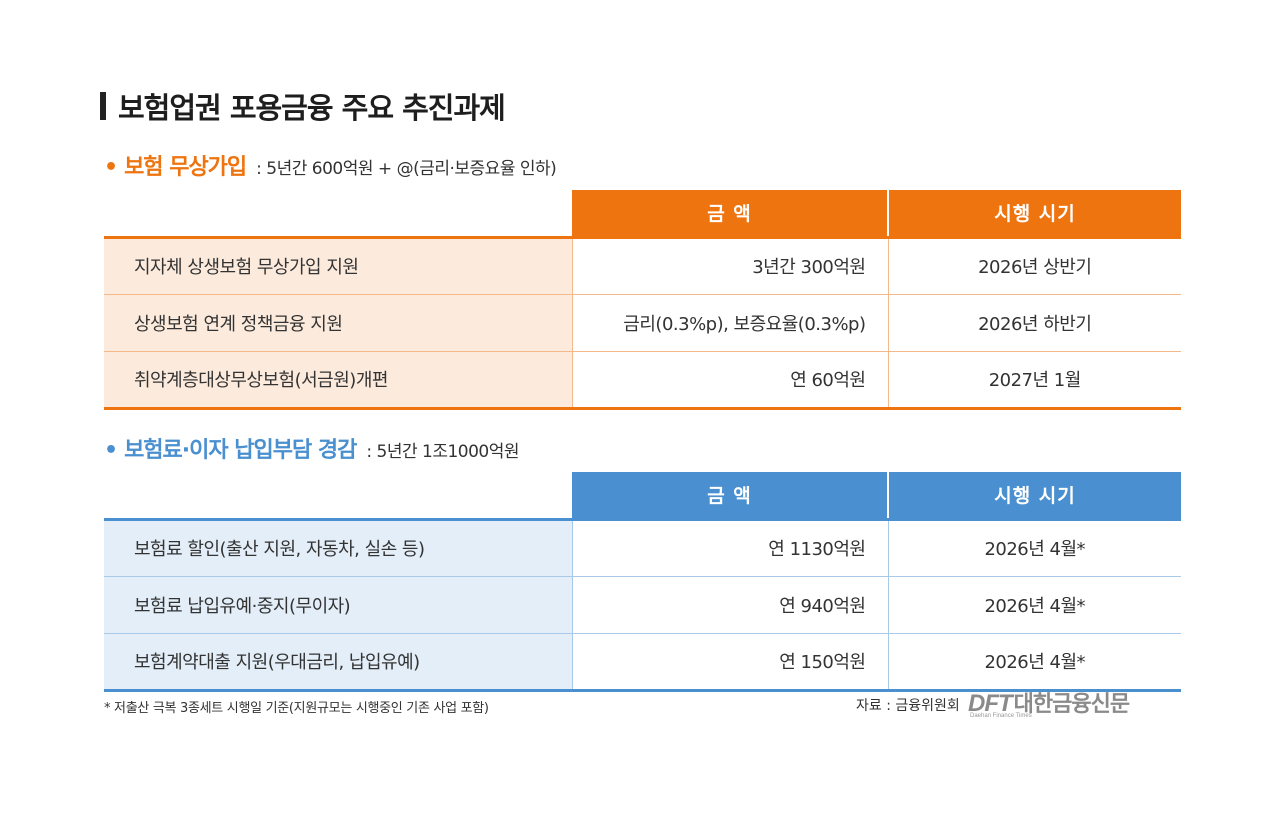 This screenshot has height=814, width=1283. What do you see at coordinates (1071, 704) in the screenshot?
I see `logo-korean-text: 대한금융신문` at bounding box center [1071, 704].